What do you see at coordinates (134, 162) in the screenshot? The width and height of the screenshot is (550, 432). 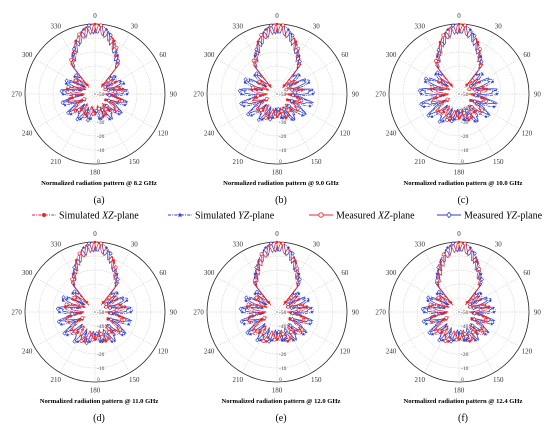 I see `angle-tick-label: 150` at bounding box center [134, 162].